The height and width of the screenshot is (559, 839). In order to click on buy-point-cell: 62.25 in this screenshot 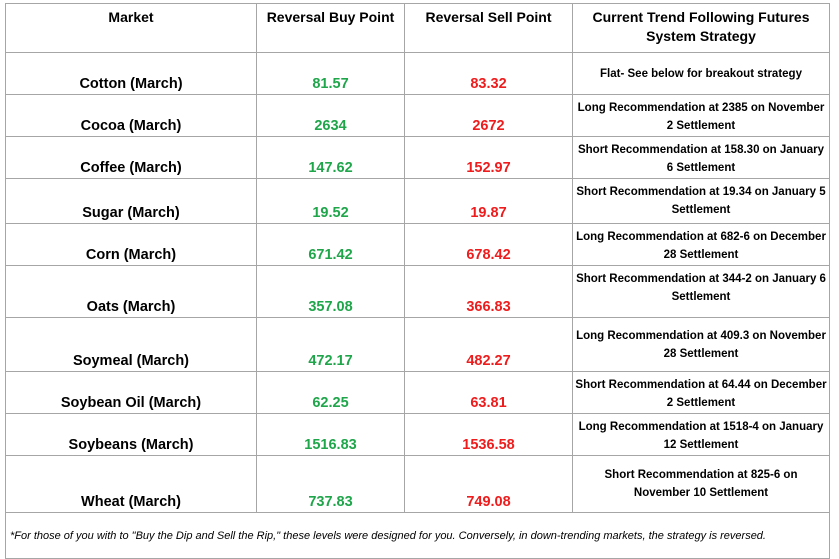, I will do `click(330, 392)`.